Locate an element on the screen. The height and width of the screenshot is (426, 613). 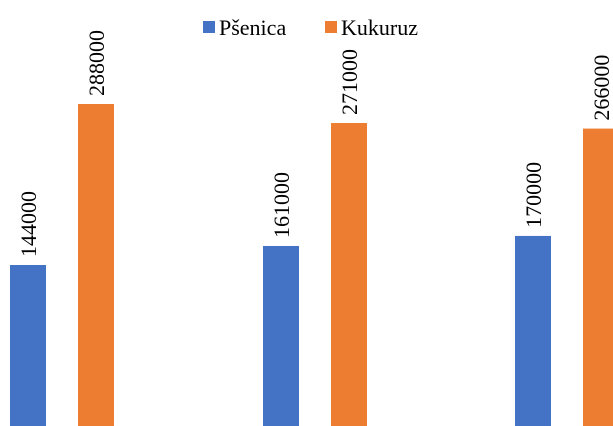
legend-label-psenica: Pšenica is located at coordinates (252, 27).